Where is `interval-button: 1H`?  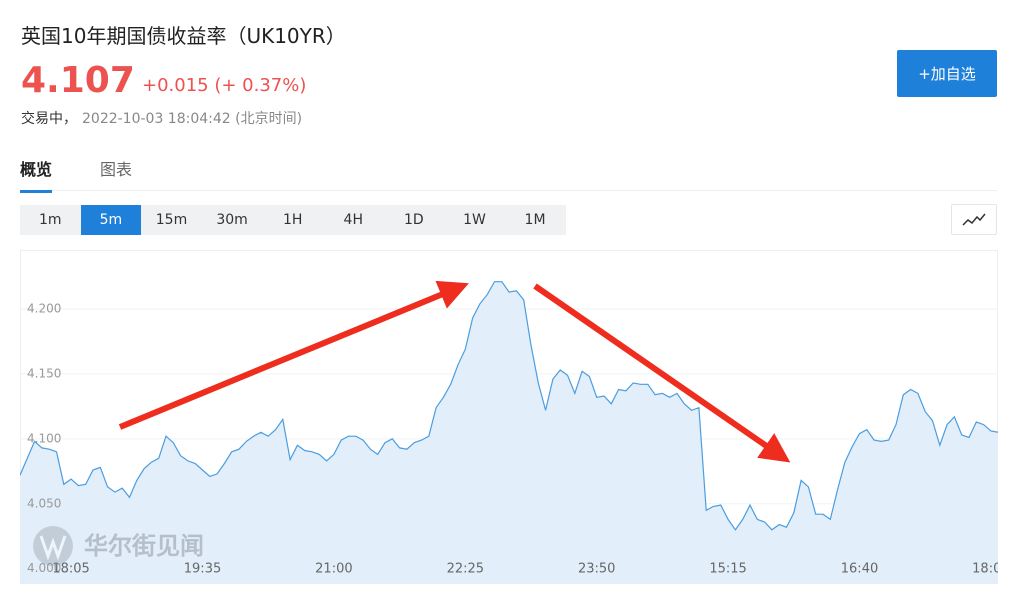 interval-button: 1H is located at coordinates (292, 220).